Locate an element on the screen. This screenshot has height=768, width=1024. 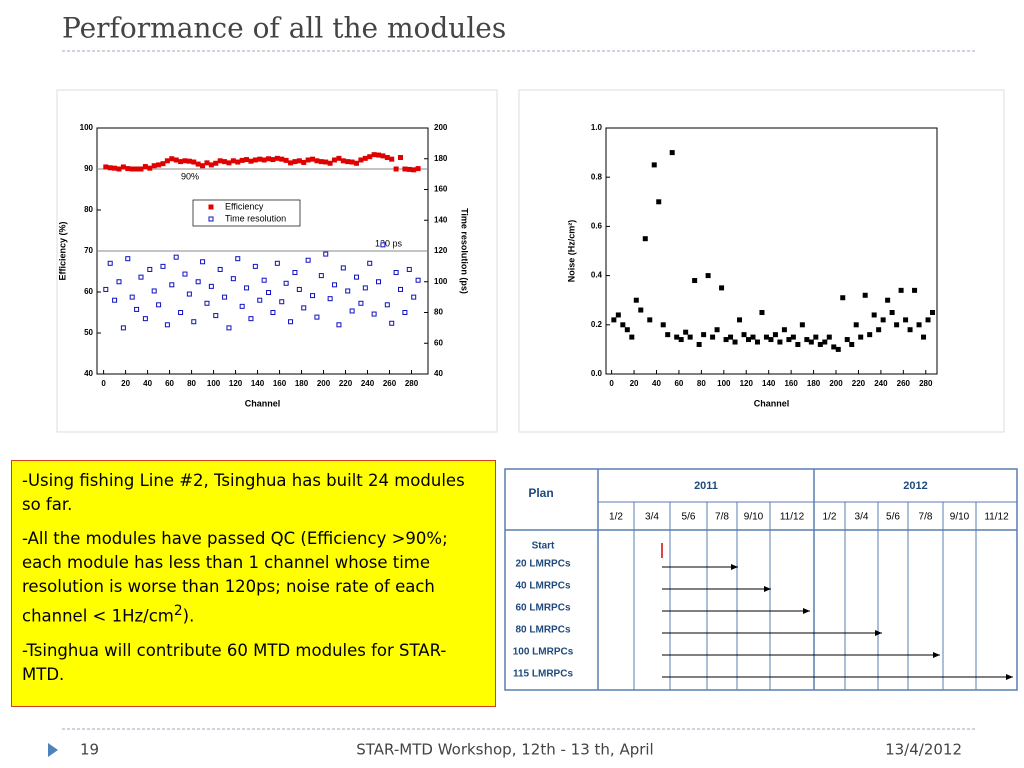
x-axis-label: Channel is located at coordinates (772, 403).